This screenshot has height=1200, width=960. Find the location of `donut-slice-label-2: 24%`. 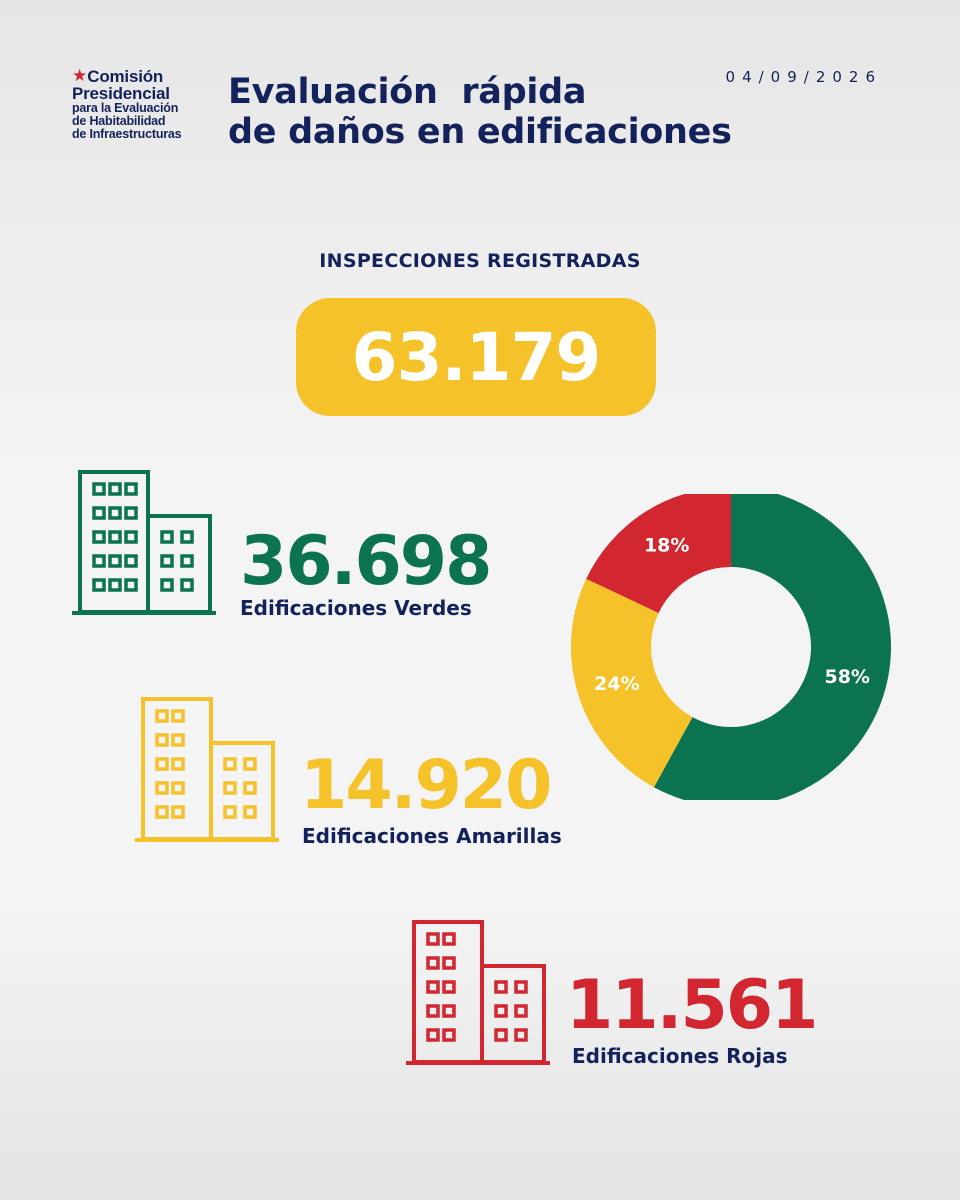

donut-slice-label-2: 24% is located at coordinates (616, 684).